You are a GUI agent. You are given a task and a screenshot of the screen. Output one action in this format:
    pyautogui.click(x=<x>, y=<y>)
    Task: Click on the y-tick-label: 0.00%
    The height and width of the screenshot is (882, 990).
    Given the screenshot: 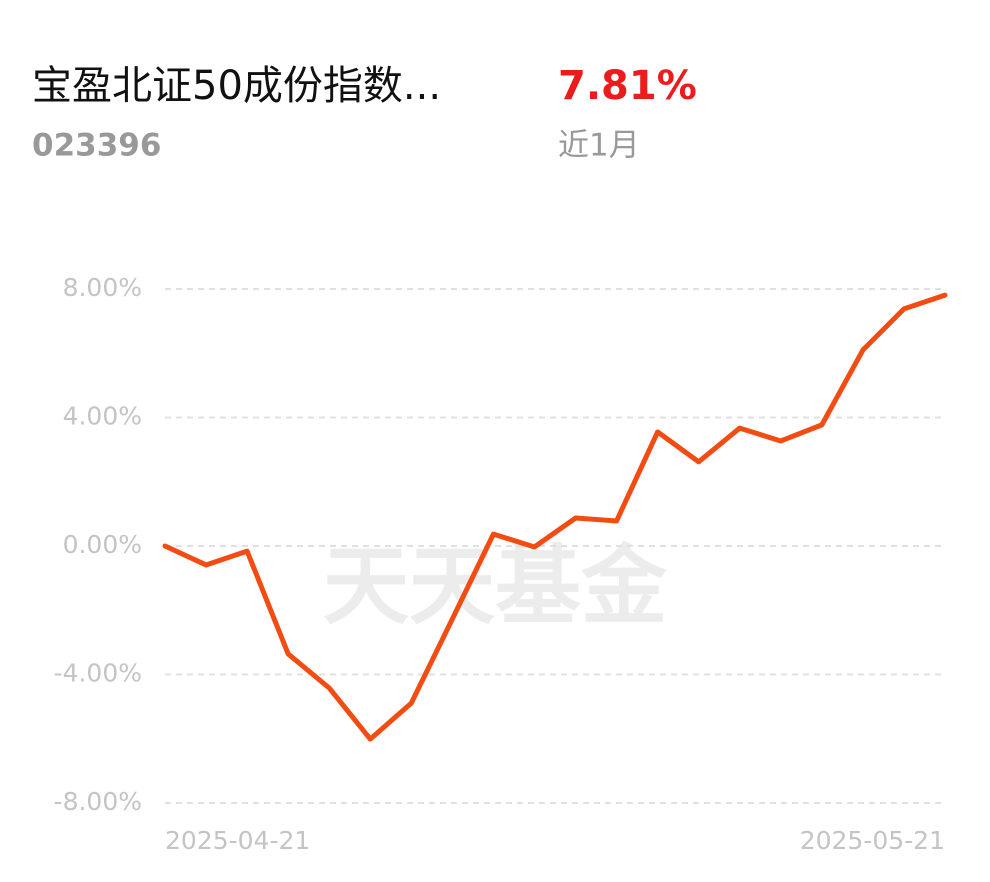 What is the action you would take?
    pyautogui.click(x=102, y=544)
    